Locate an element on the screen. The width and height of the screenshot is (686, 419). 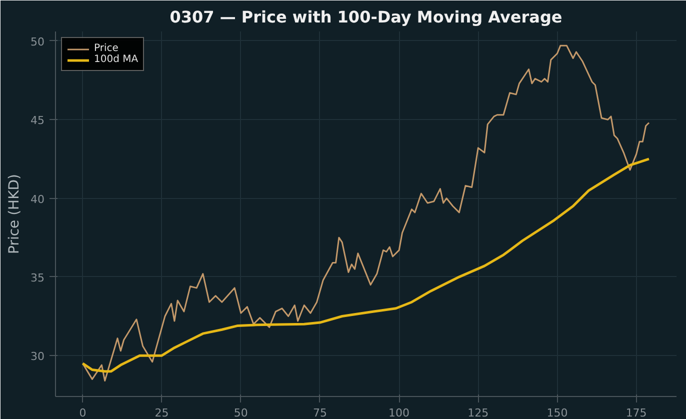
x-tick-label: 25 is located at coordinates (161, 412).